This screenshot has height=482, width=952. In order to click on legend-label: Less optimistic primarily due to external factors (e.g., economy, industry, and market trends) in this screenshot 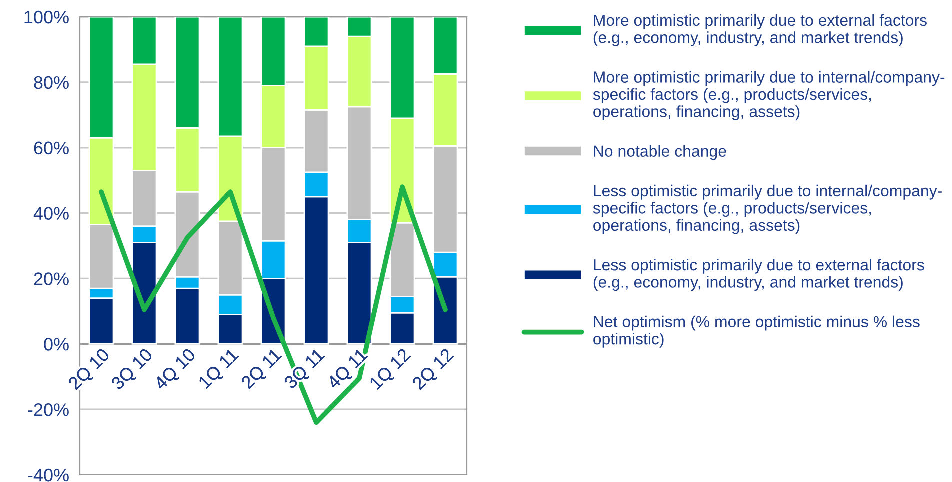, I will do `click(759, 275)`.